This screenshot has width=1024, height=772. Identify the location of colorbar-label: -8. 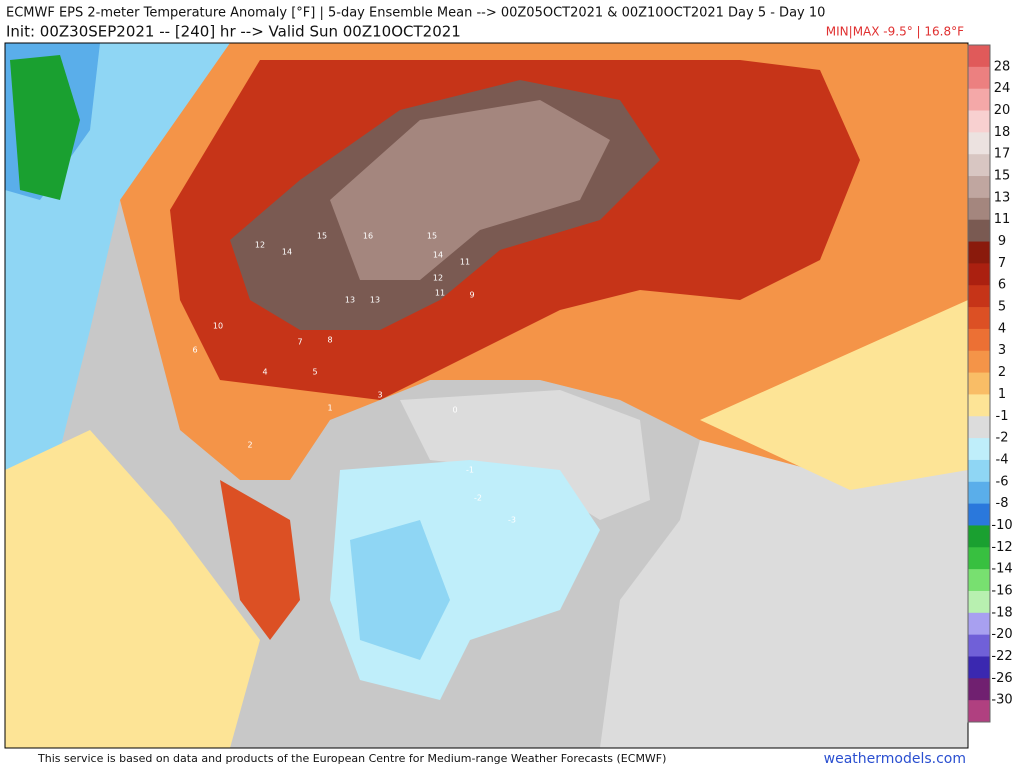
(1002, 503).